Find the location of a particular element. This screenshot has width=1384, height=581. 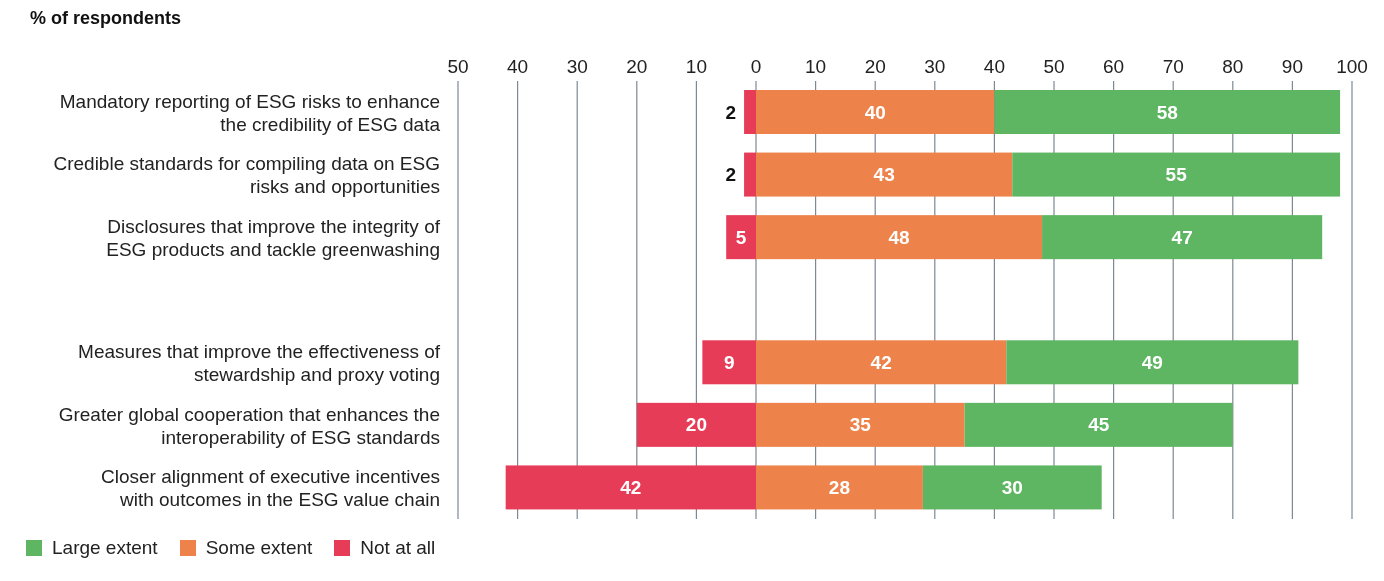

data-label: 40 is located at coordinates (875, 112).